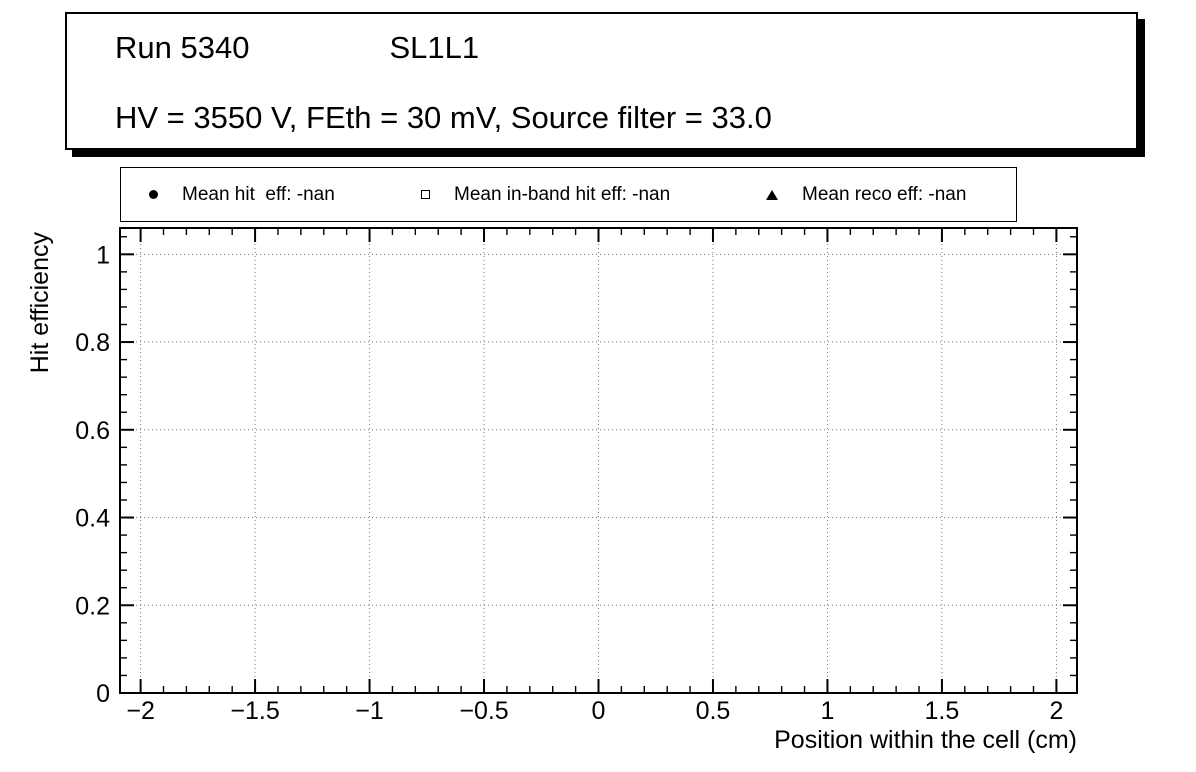 The height and width of the screenshot is (772, 1196). What do you see at coordinates (884, 194) in the screenshot?
I see `legend-label-mean-reco-eff: Mean reco eff: -nan` at bounding box center [884, 194].